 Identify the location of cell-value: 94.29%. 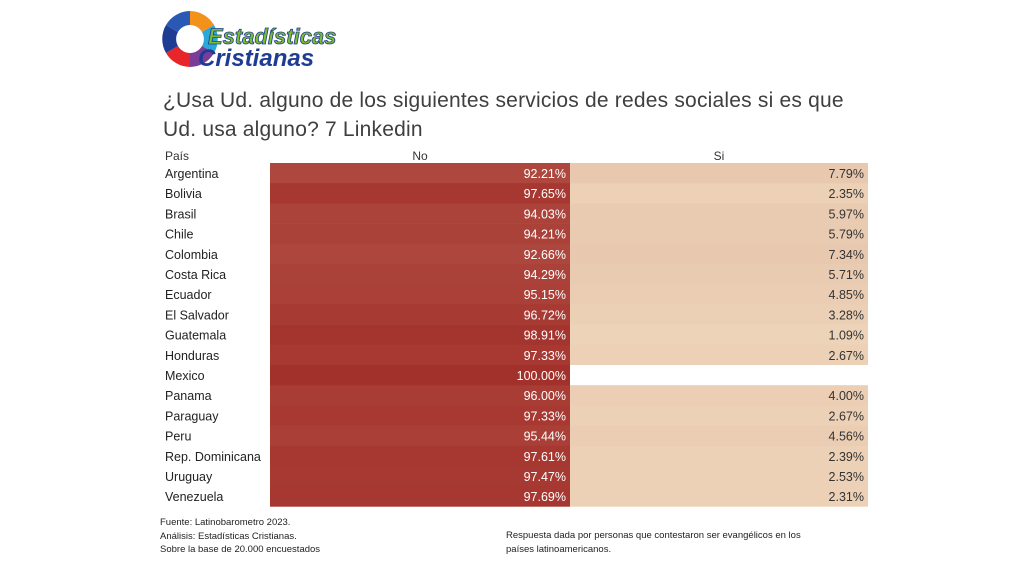
(545, 275).